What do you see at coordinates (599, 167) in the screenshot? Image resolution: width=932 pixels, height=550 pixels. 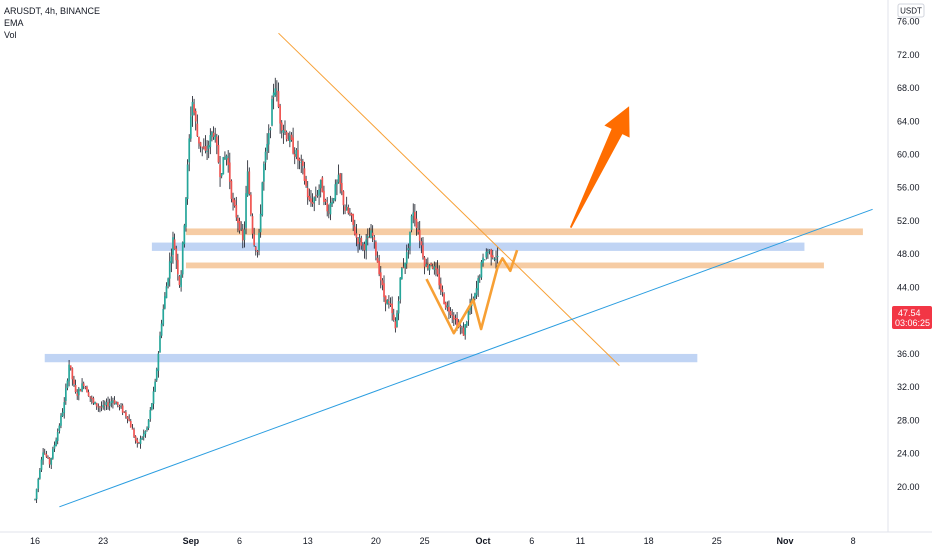 I see `bullish-arrow` at bounding box center [599, 167].